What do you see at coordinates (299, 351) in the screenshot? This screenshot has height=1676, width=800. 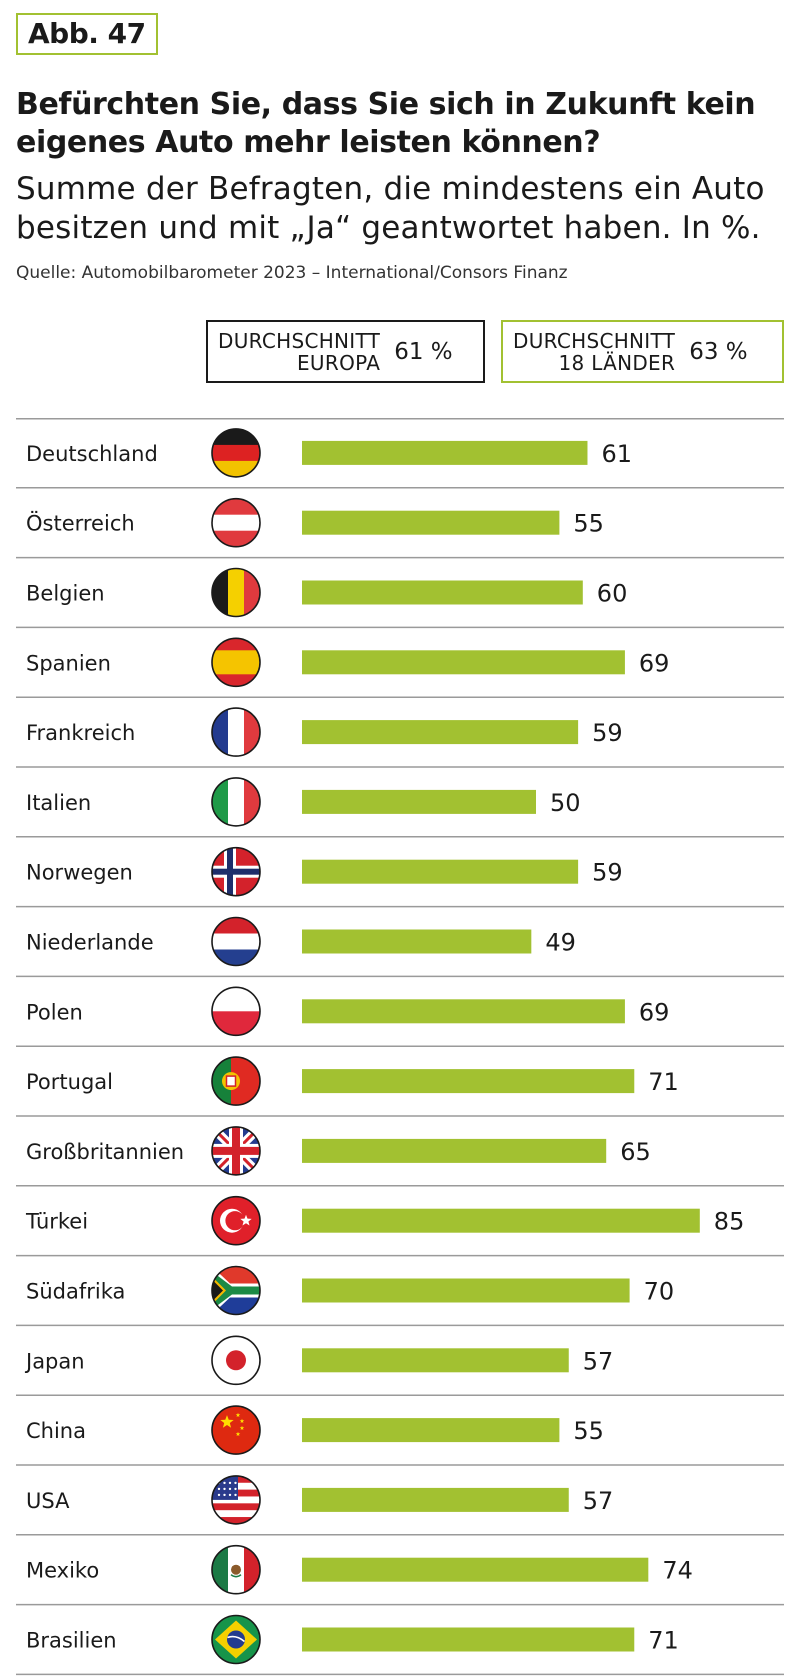 I see `average-europe-label: DURCHSCHNITT EUROPA` at bounding box center [299, 351].